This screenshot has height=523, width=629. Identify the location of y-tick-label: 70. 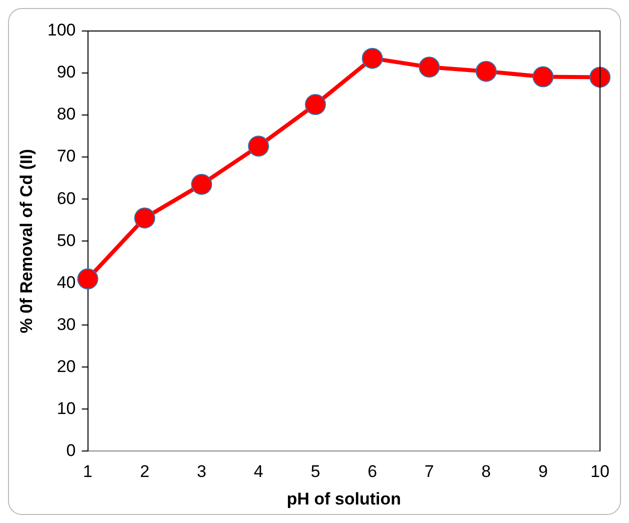
(66, 156).